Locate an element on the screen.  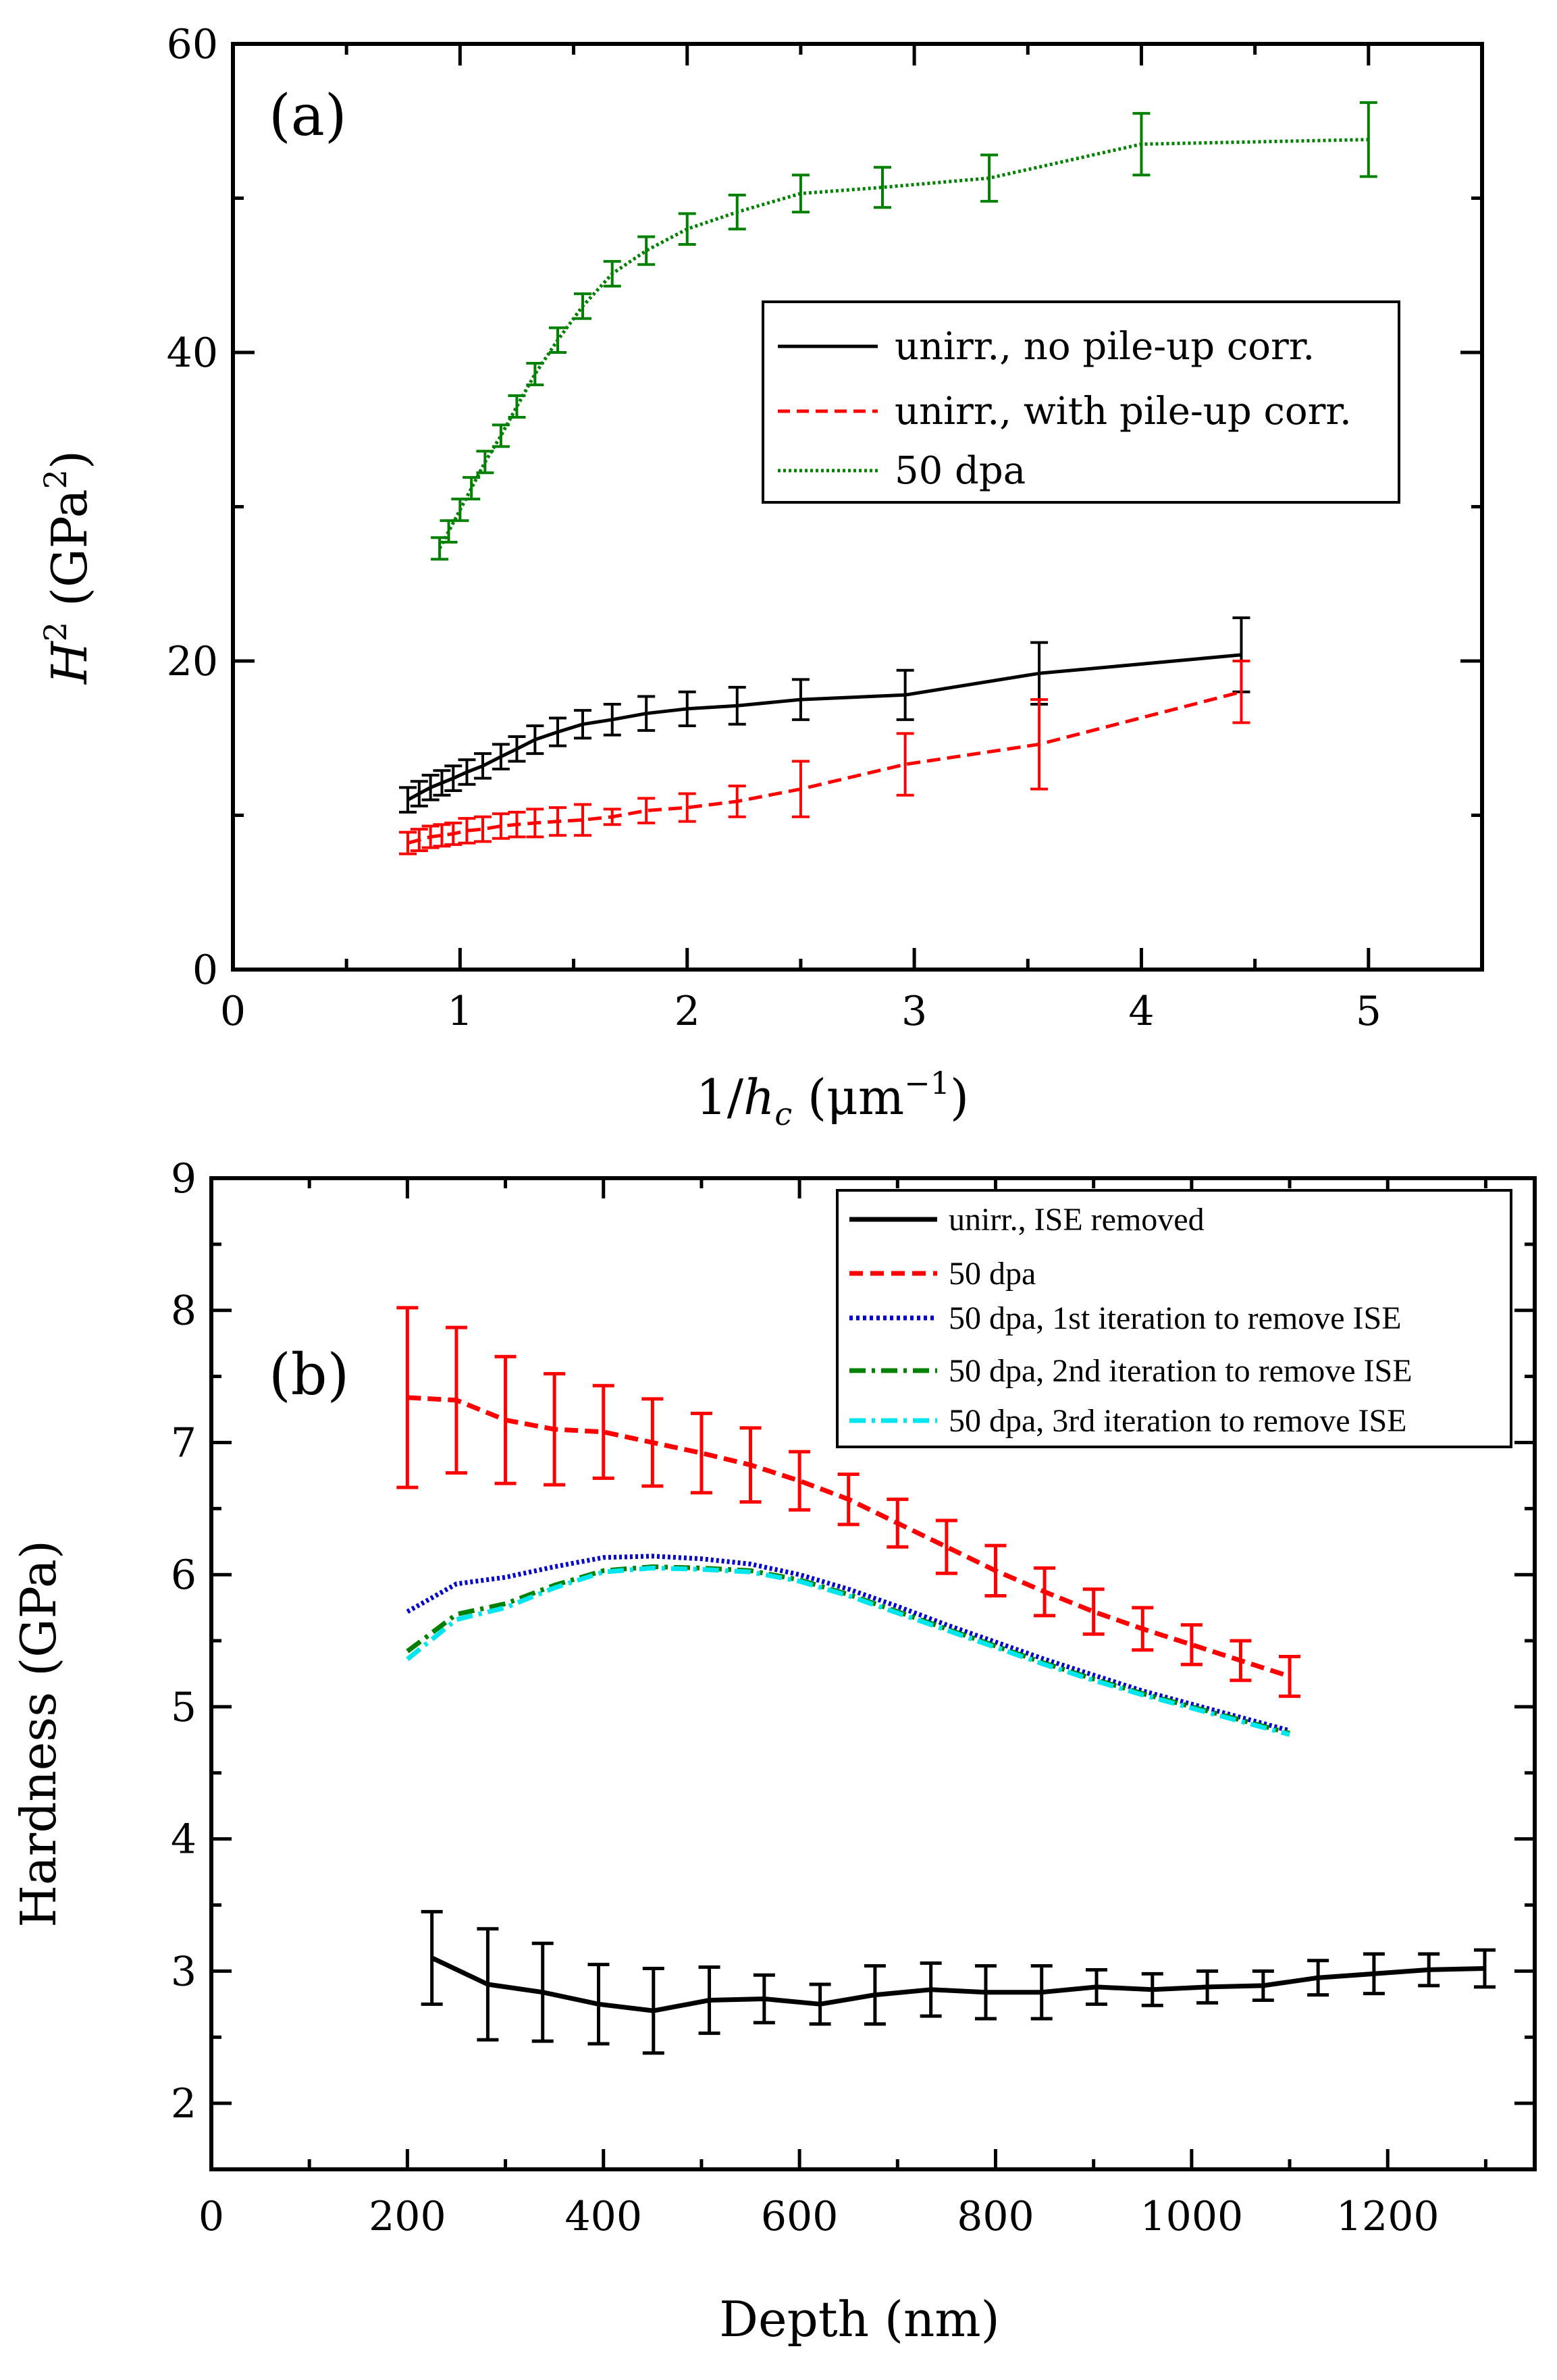
panel-a-y-tick-label: 60 is located at coordinates (193, 44).